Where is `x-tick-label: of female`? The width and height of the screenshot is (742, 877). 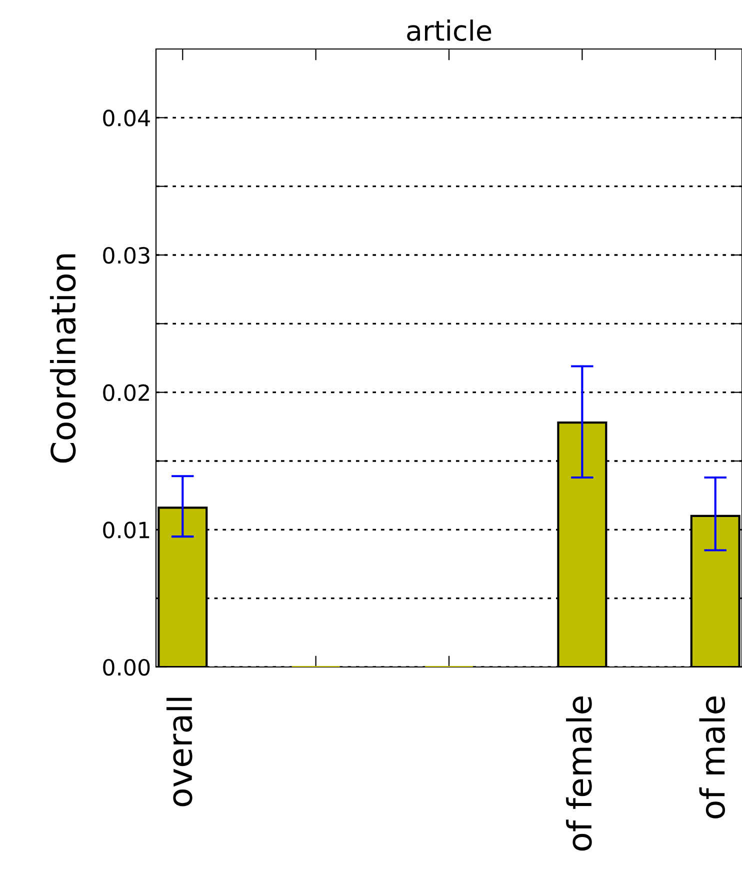
x-tick-label: of female is located at coordinates (579, 773).